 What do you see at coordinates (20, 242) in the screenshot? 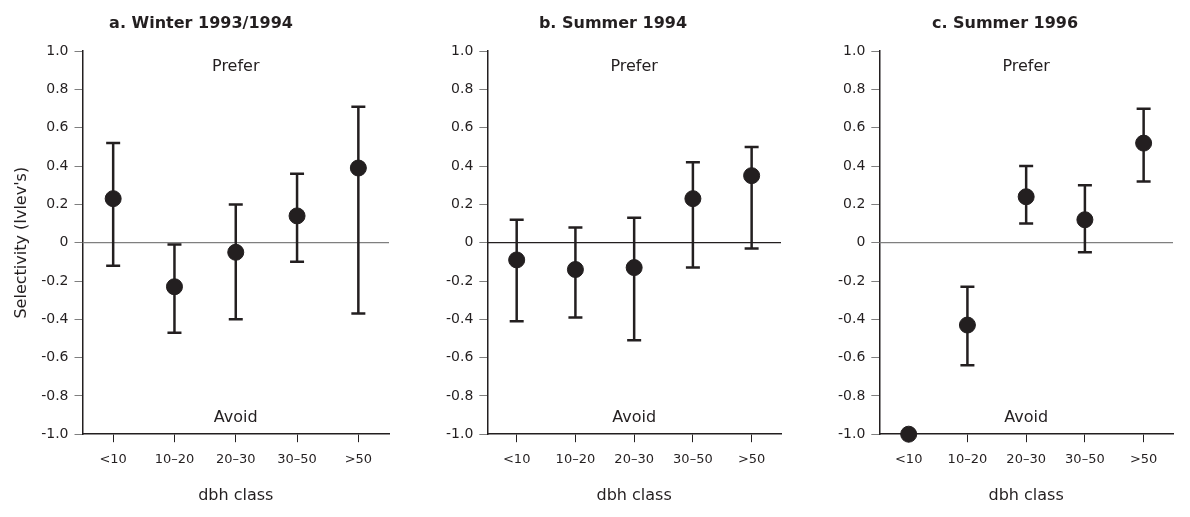
I see `y-axis-title: Selectivity (Ivlev's)` at bounding box center [20, 242].